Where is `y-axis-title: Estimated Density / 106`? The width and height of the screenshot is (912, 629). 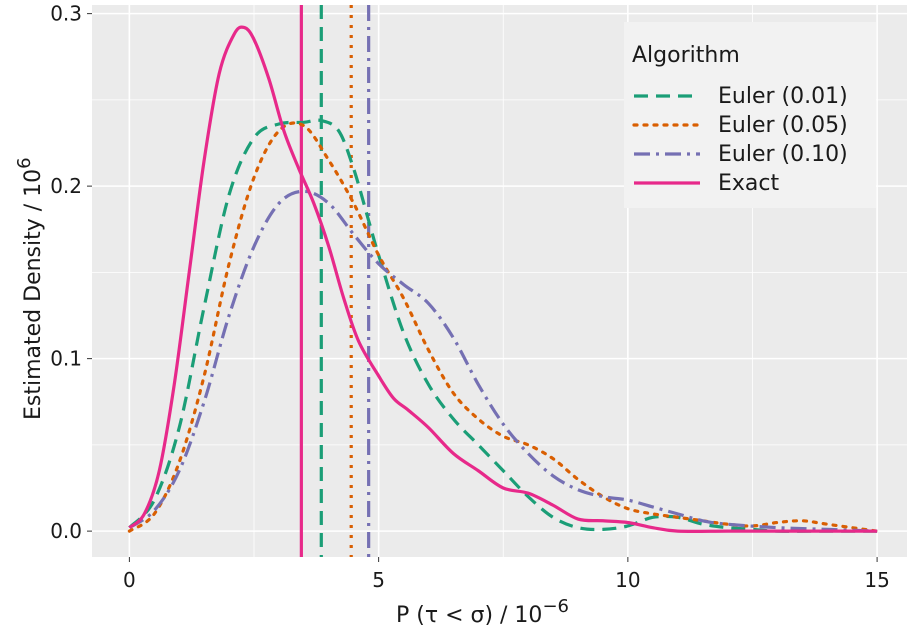
y-axis-title: Estimated Density / 106 is located at coordinates (30, 288).